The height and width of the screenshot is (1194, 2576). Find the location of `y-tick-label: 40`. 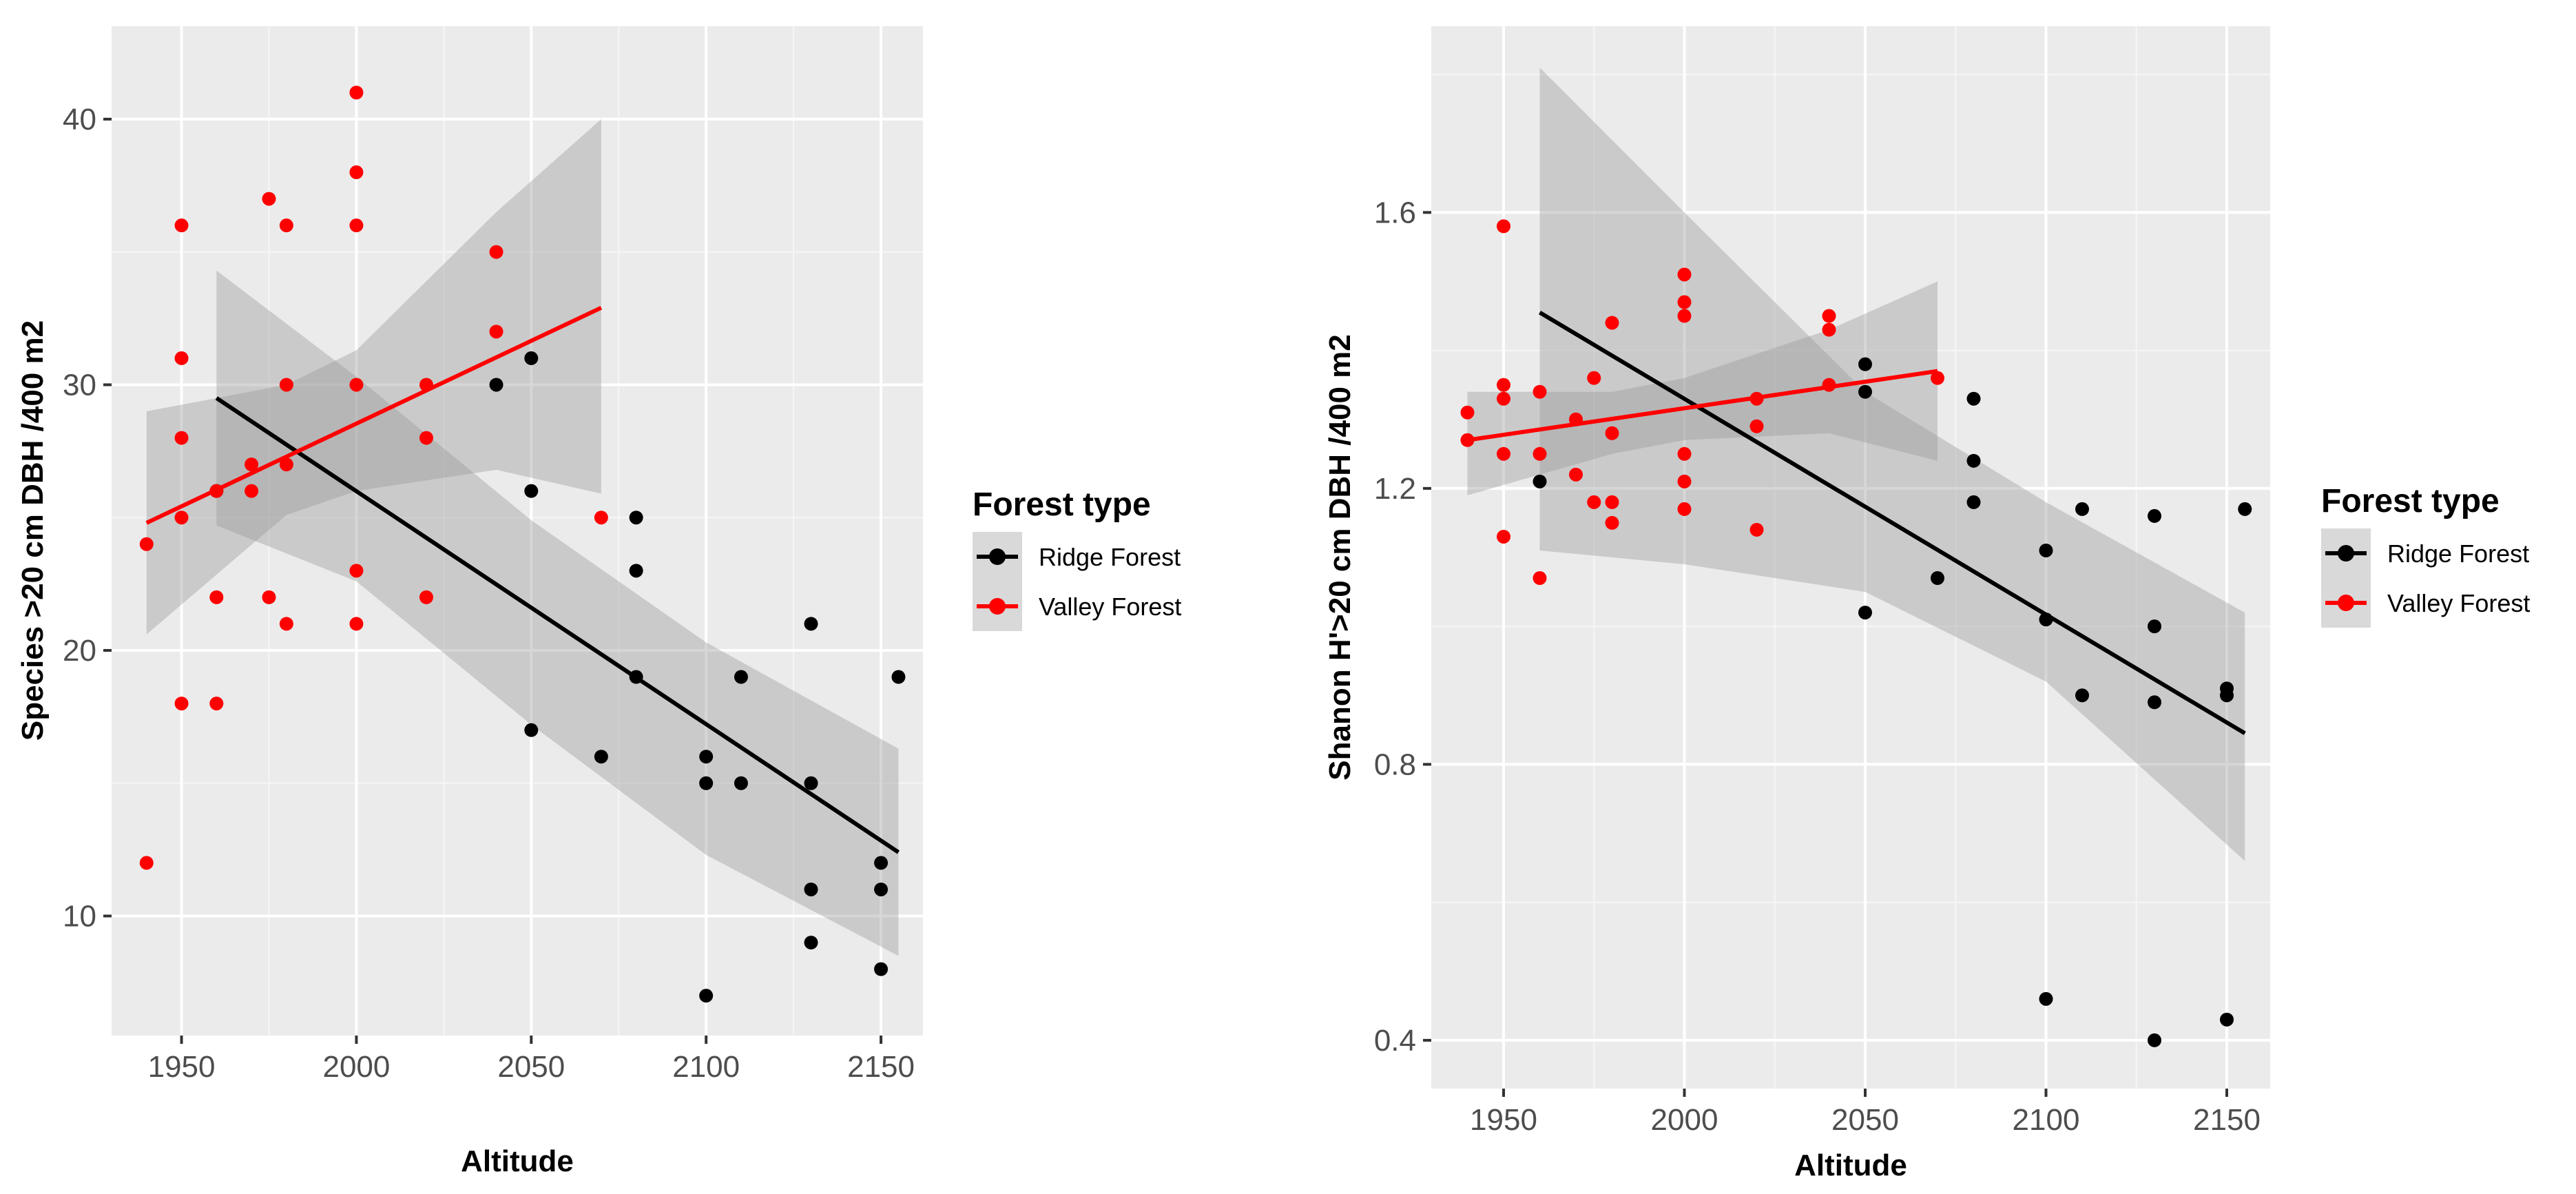

y-tick-label: 40 is located at coordinates (79, 119).